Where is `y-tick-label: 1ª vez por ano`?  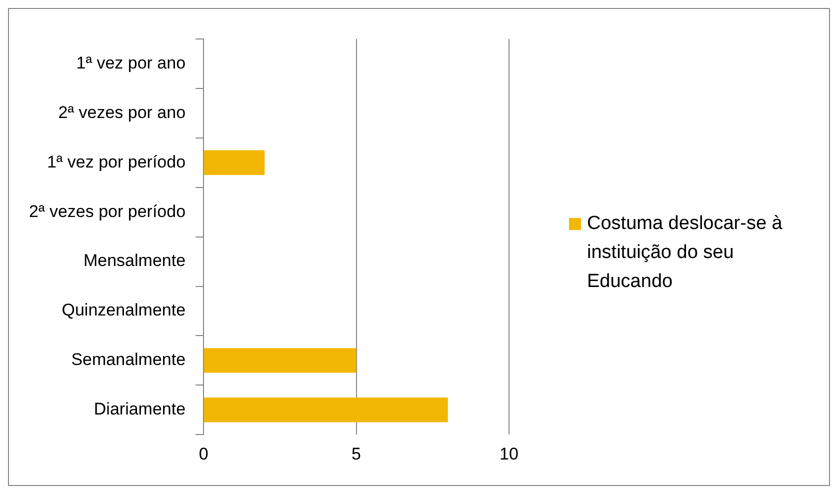 y-tick-label: 1ª vez por ano is located at coordinates (131, 62).